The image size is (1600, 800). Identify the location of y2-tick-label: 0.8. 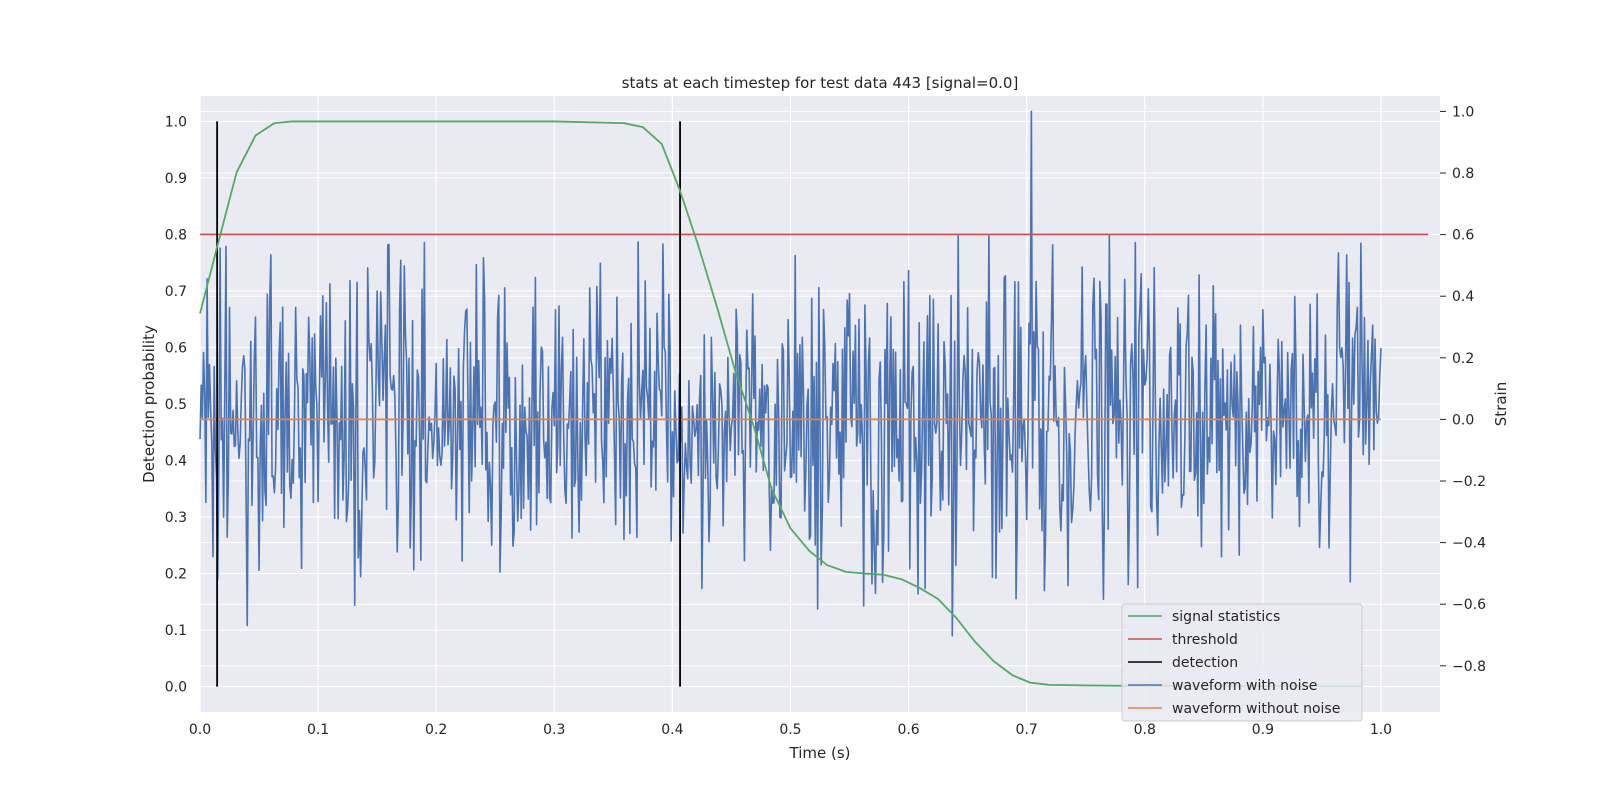
(1463, 174).